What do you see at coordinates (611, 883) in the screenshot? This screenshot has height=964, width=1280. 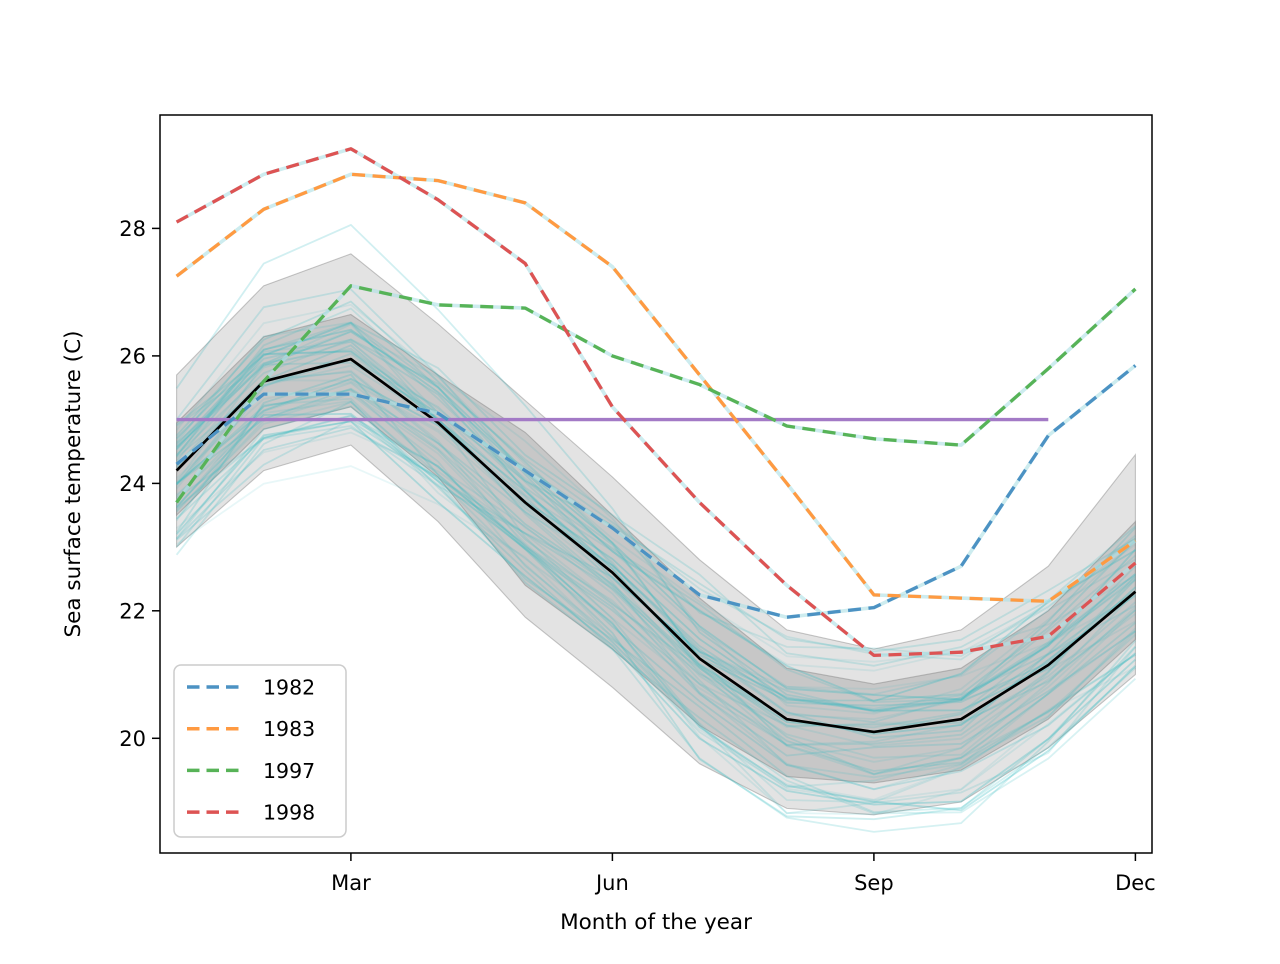 I see `x-tick-label-Jun: Jun` at bounding box center [611, 883].